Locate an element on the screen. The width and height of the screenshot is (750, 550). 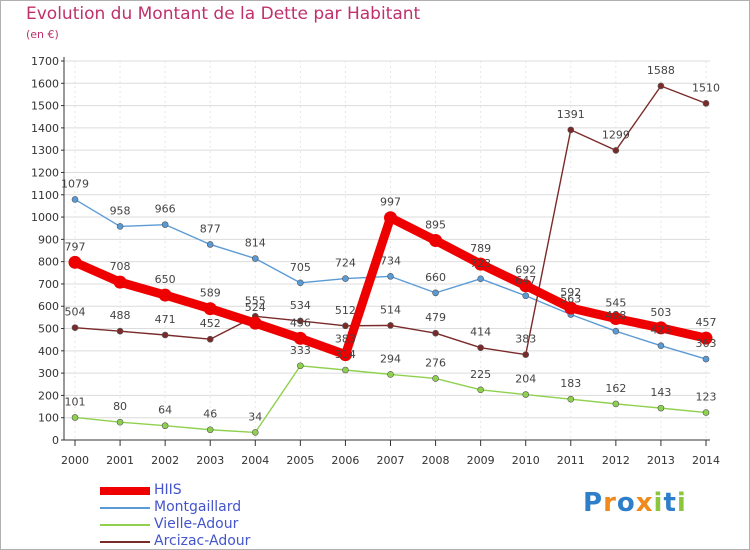
data-label-arcizac-adour: 534 is located at coordinates (300, 305).